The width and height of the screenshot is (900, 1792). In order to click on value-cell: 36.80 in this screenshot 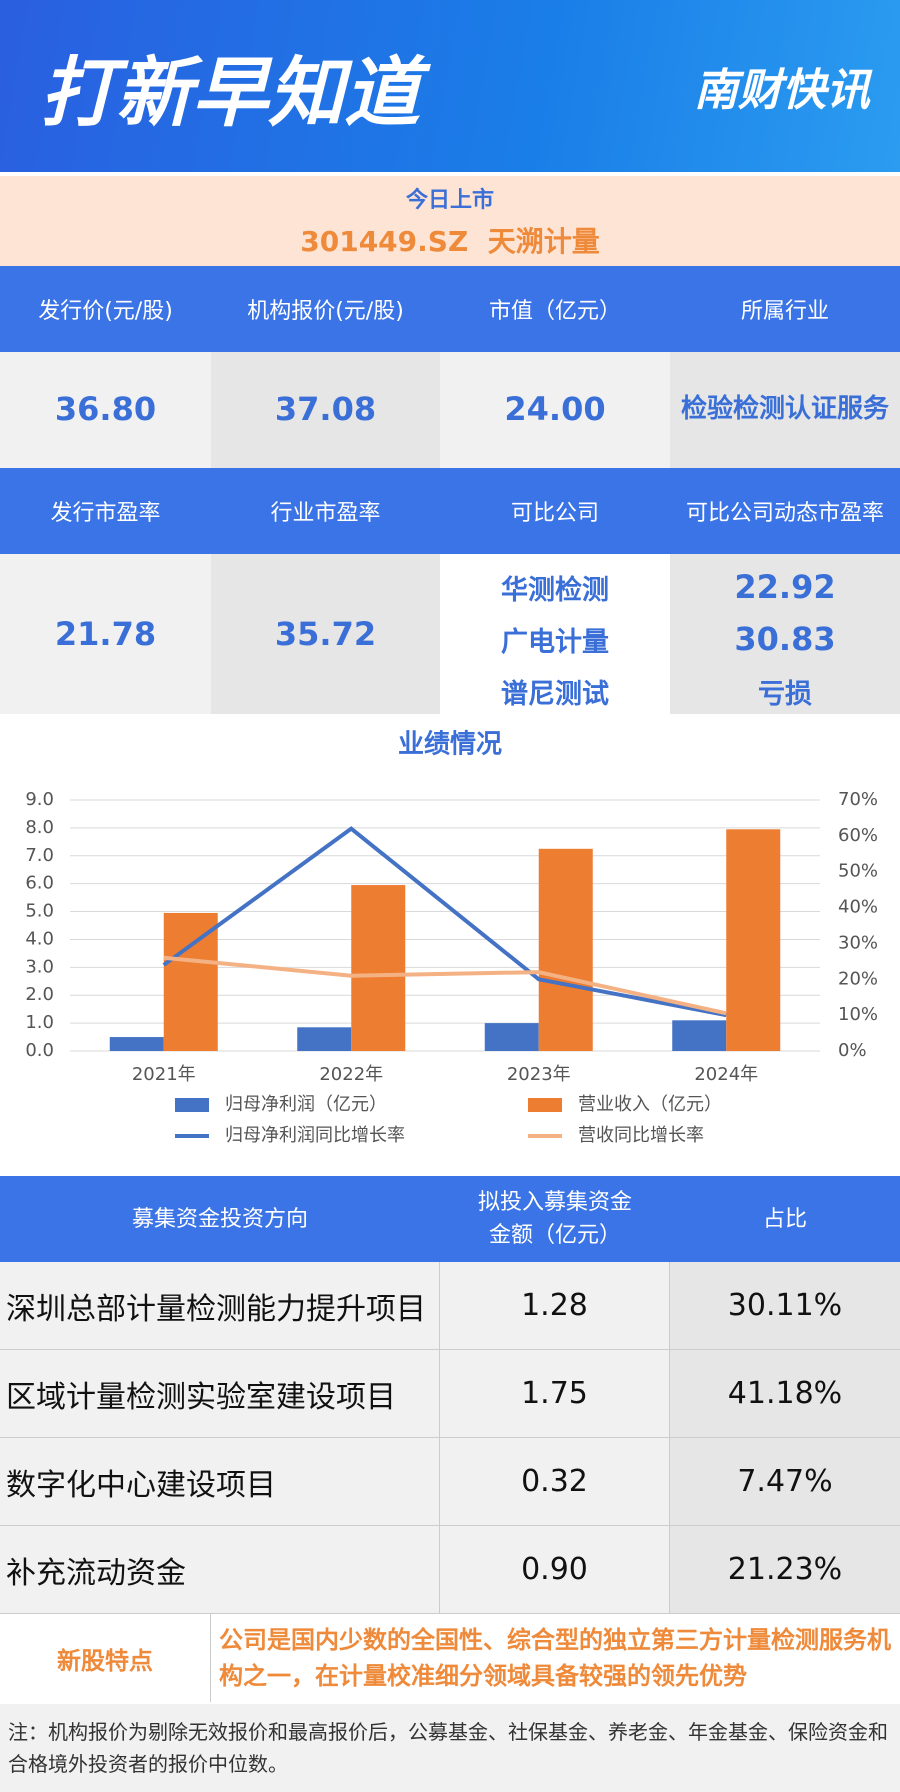, I will do `click(105, 410)`.